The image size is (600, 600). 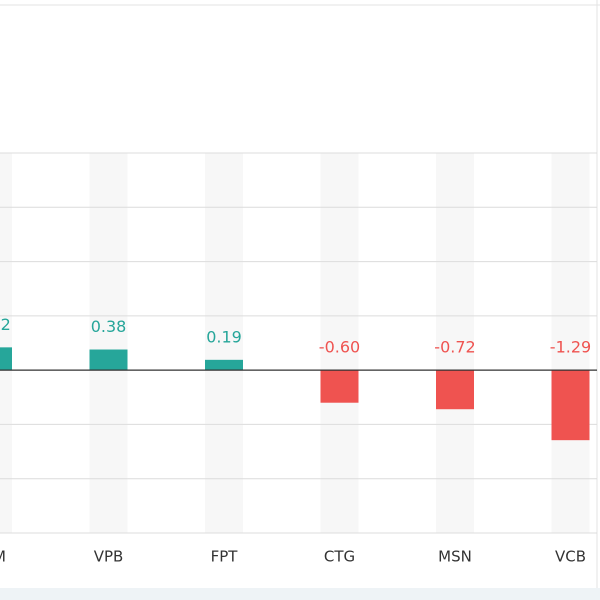 What do you see at coordinates (455, 557) in the screenshot?
I see `x-tick-label: MSN` at bounding box center [455, 557].